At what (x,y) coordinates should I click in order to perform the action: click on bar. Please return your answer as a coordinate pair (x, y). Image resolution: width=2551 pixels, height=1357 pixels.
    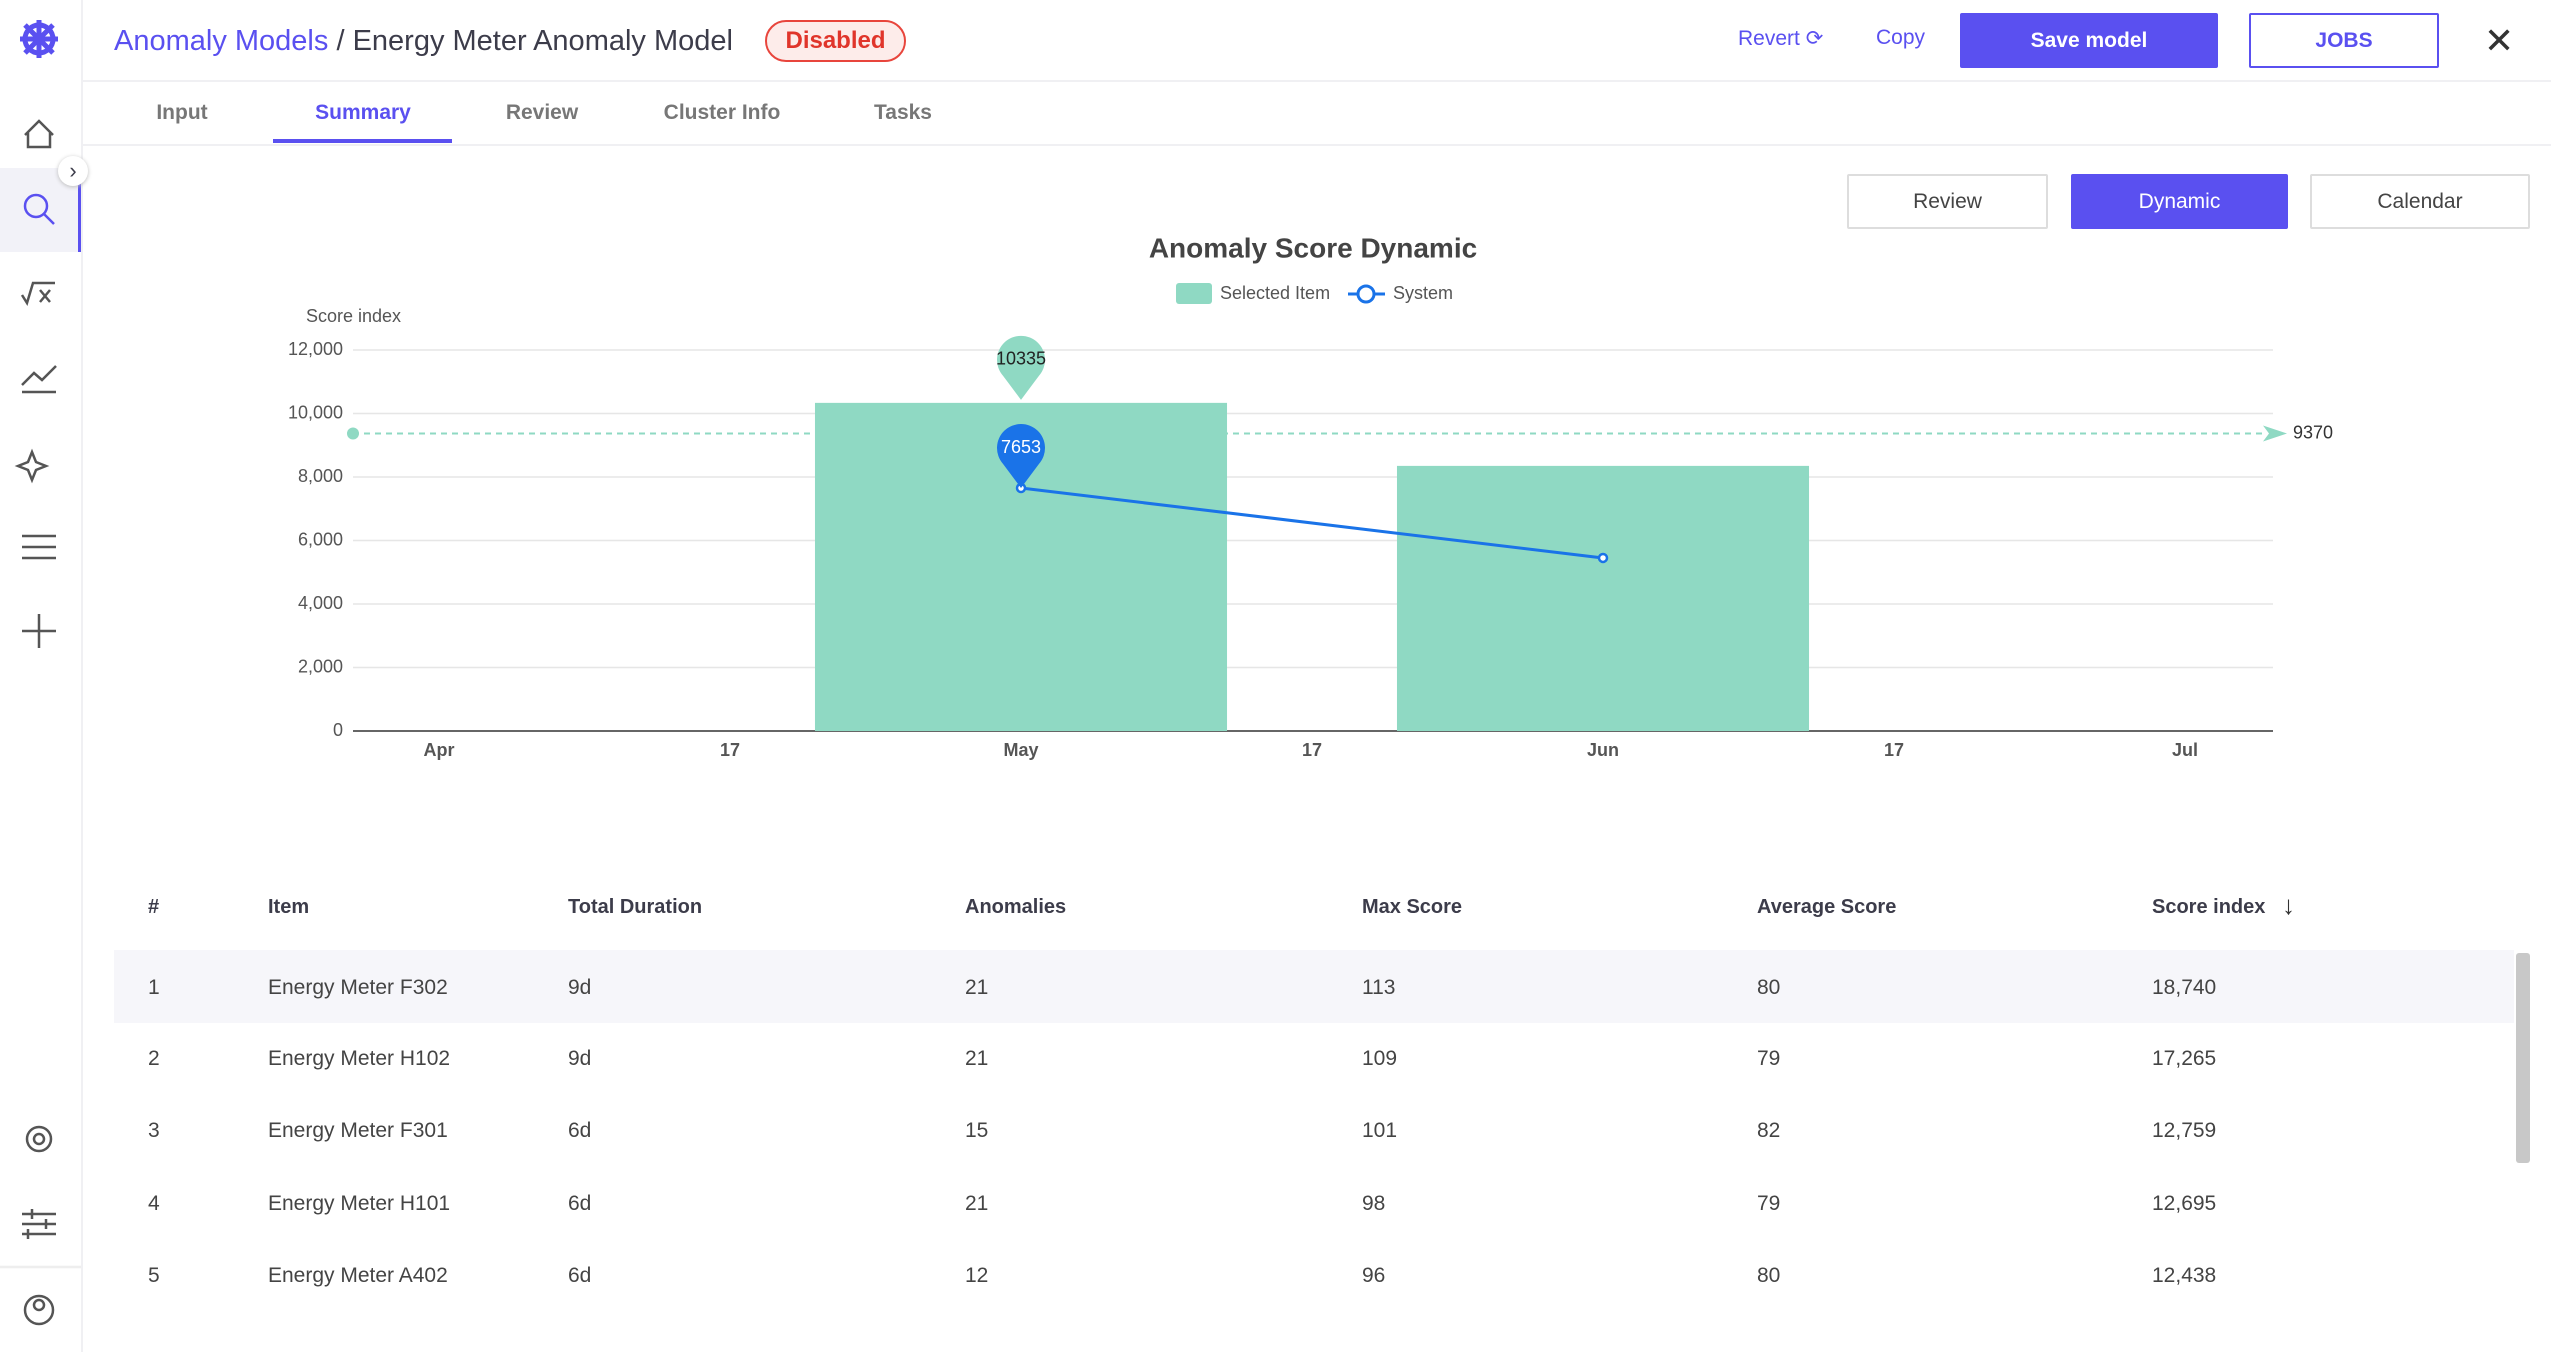
    Looking at the image, I should click on (1603, 598).